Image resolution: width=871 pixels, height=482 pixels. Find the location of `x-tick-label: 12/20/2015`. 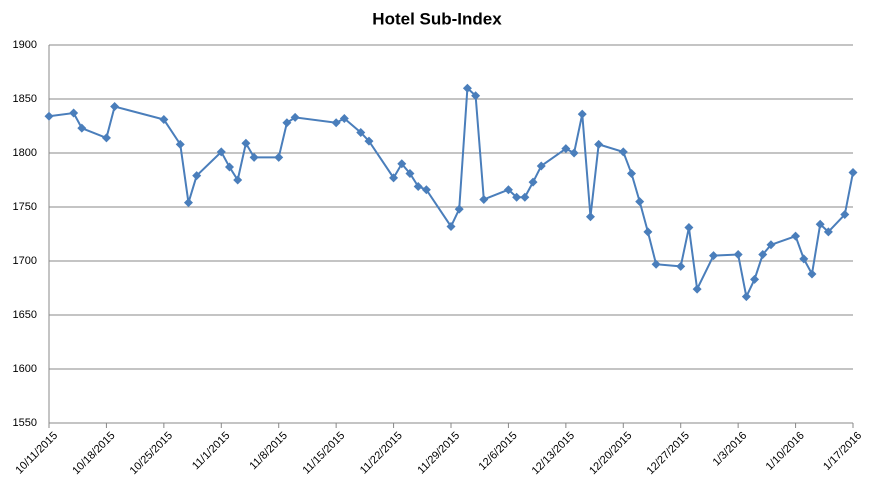

x-tick-label: 12/20/2015 is located at coordinates (610, 453).